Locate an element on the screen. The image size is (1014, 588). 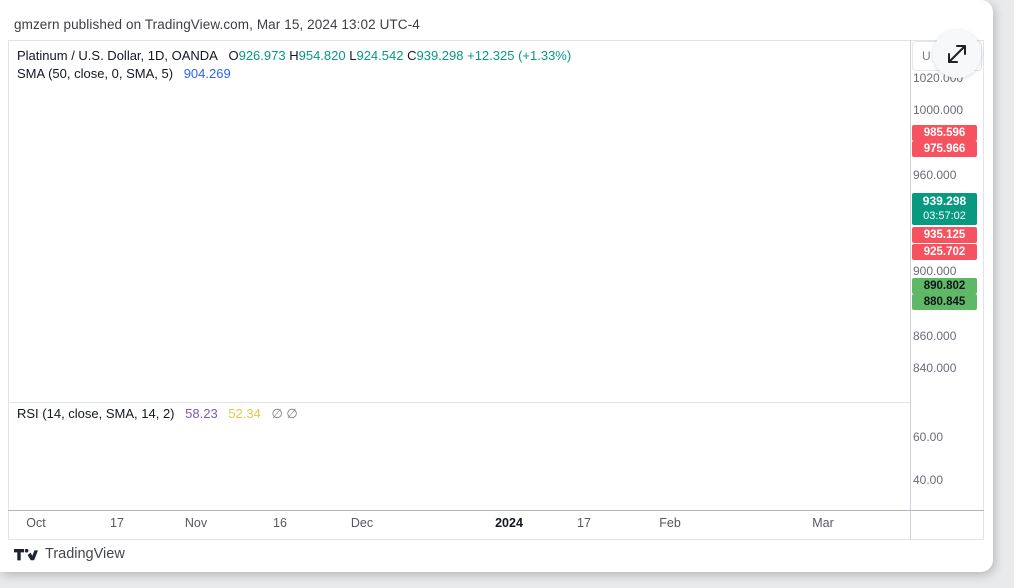
ohlc-open: O926.973 is located at coordinates (257, 55).